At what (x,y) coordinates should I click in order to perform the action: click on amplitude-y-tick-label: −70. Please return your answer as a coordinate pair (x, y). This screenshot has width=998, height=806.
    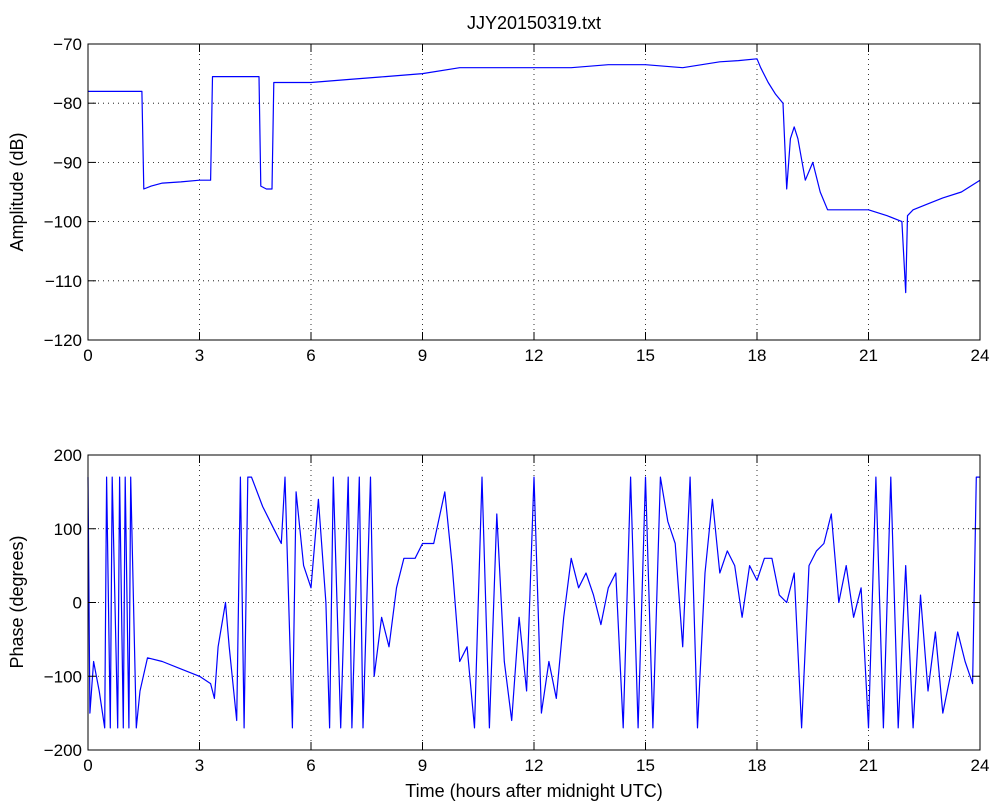
    Looking at the image, I should click on (67, 44).